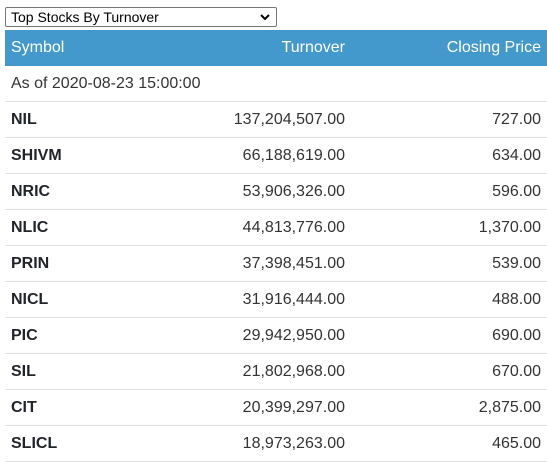  I want to click on header-closing-price: Closing Price, so click(493, 47).